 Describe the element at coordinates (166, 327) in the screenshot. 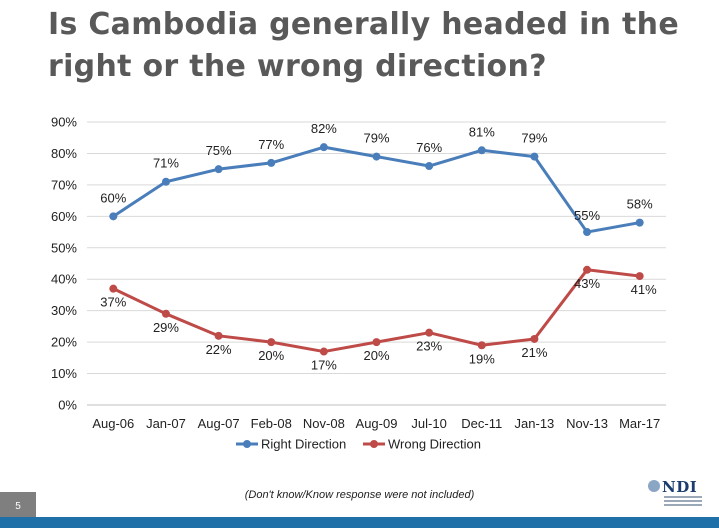

I see `data-label: 29%` at that location.